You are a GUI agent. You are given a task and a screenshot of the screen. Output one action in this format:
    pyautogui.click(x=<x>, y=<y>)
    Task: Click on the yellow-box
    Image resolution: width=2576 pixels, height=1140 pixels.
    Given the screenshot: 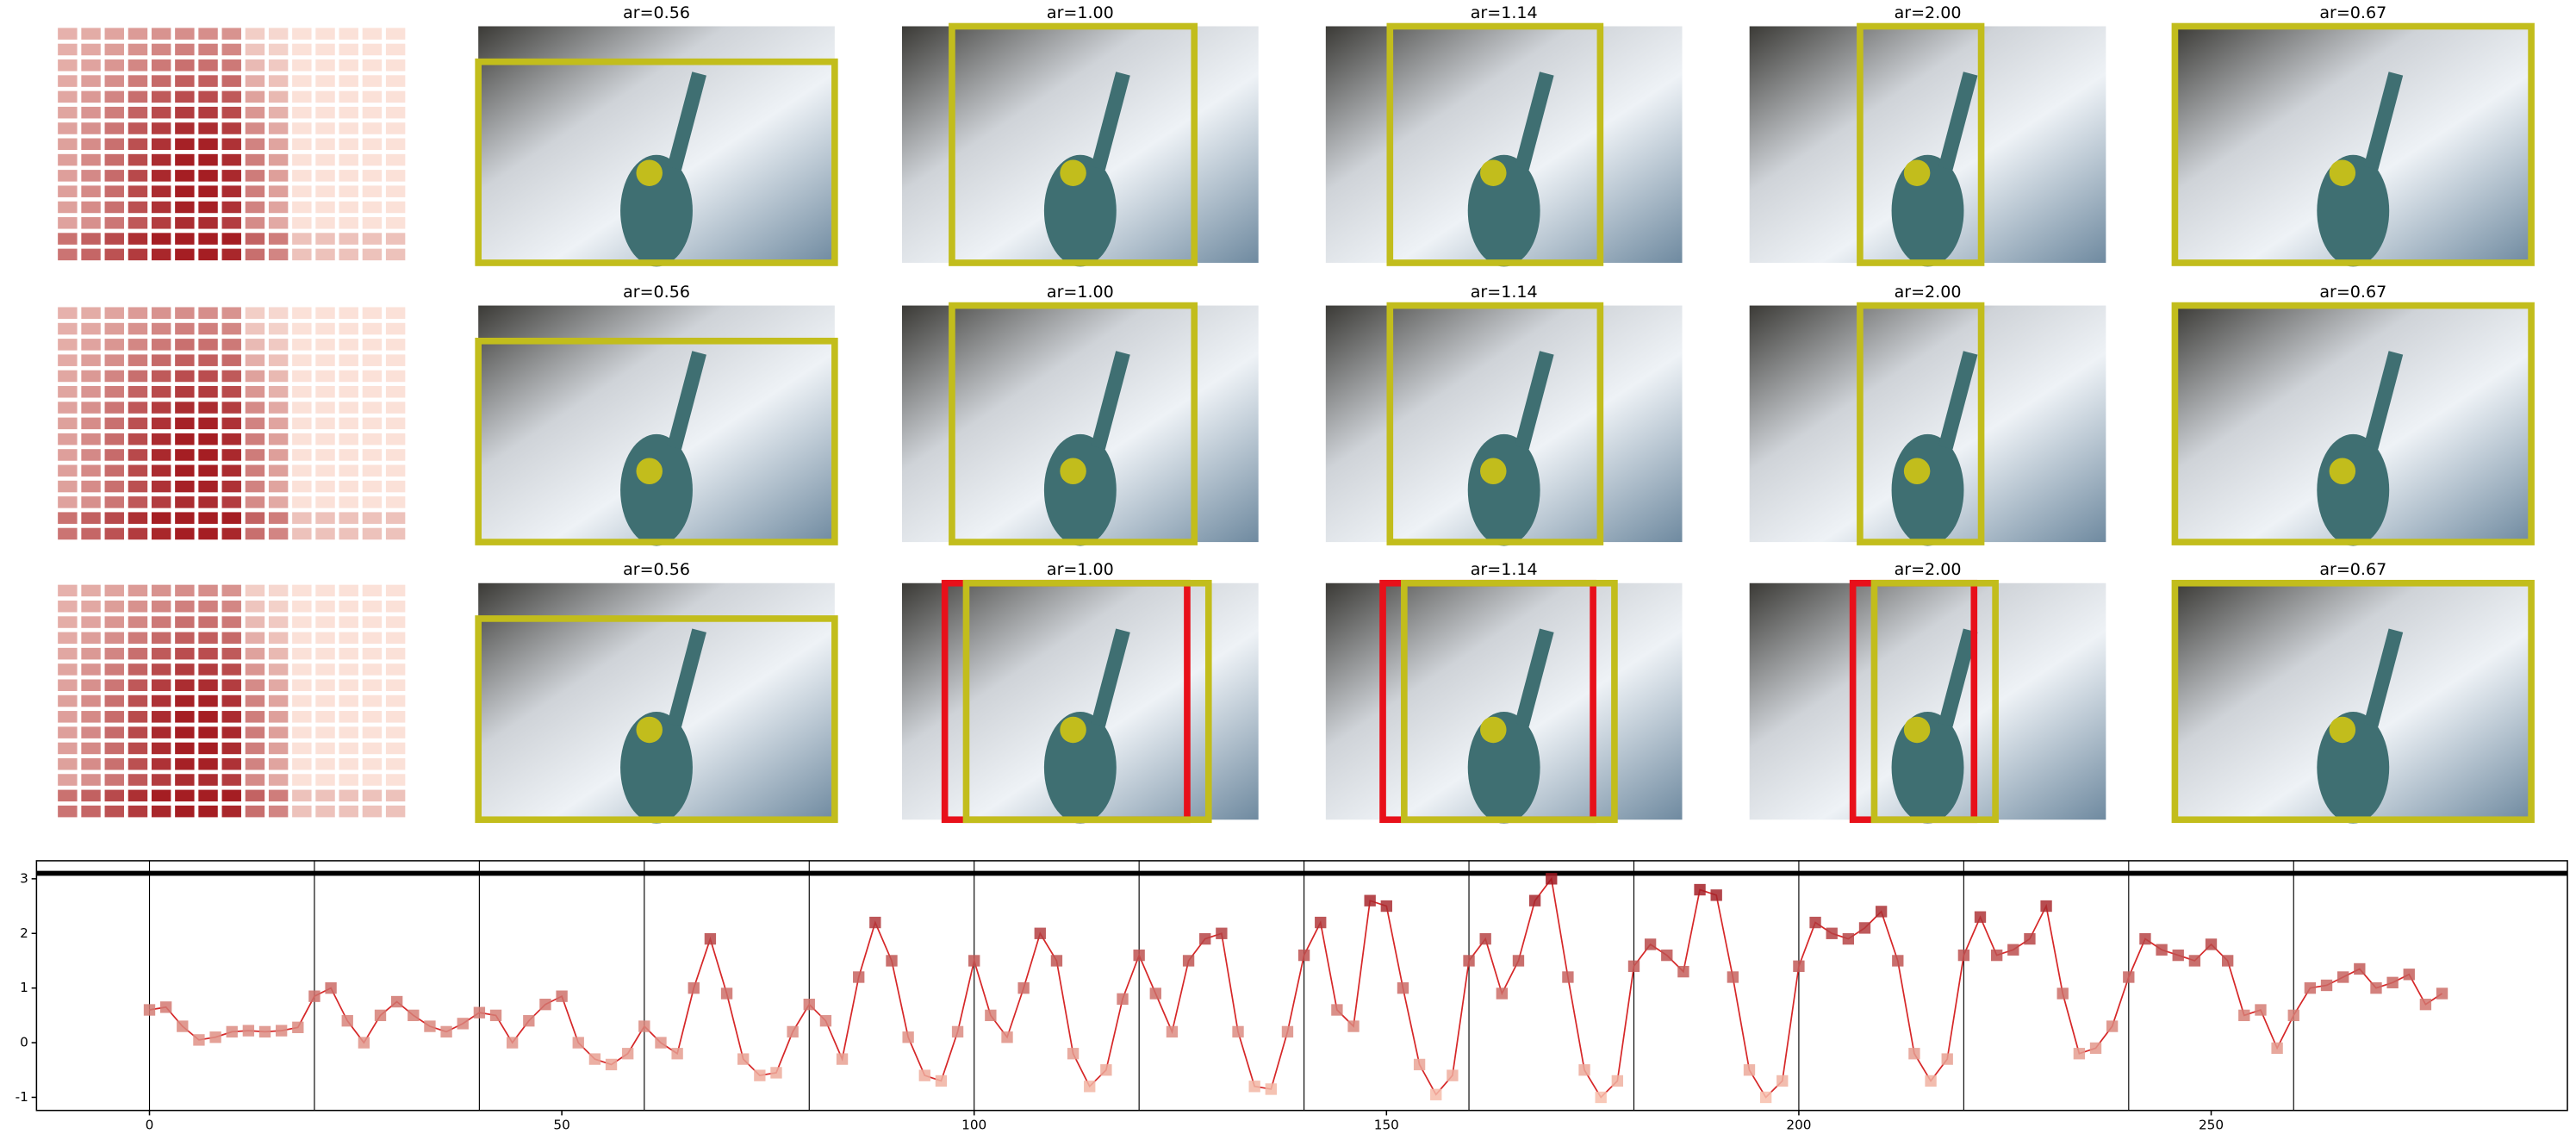 What is the action you would take?
    pyautogui.click(x=2353, y=423)
    